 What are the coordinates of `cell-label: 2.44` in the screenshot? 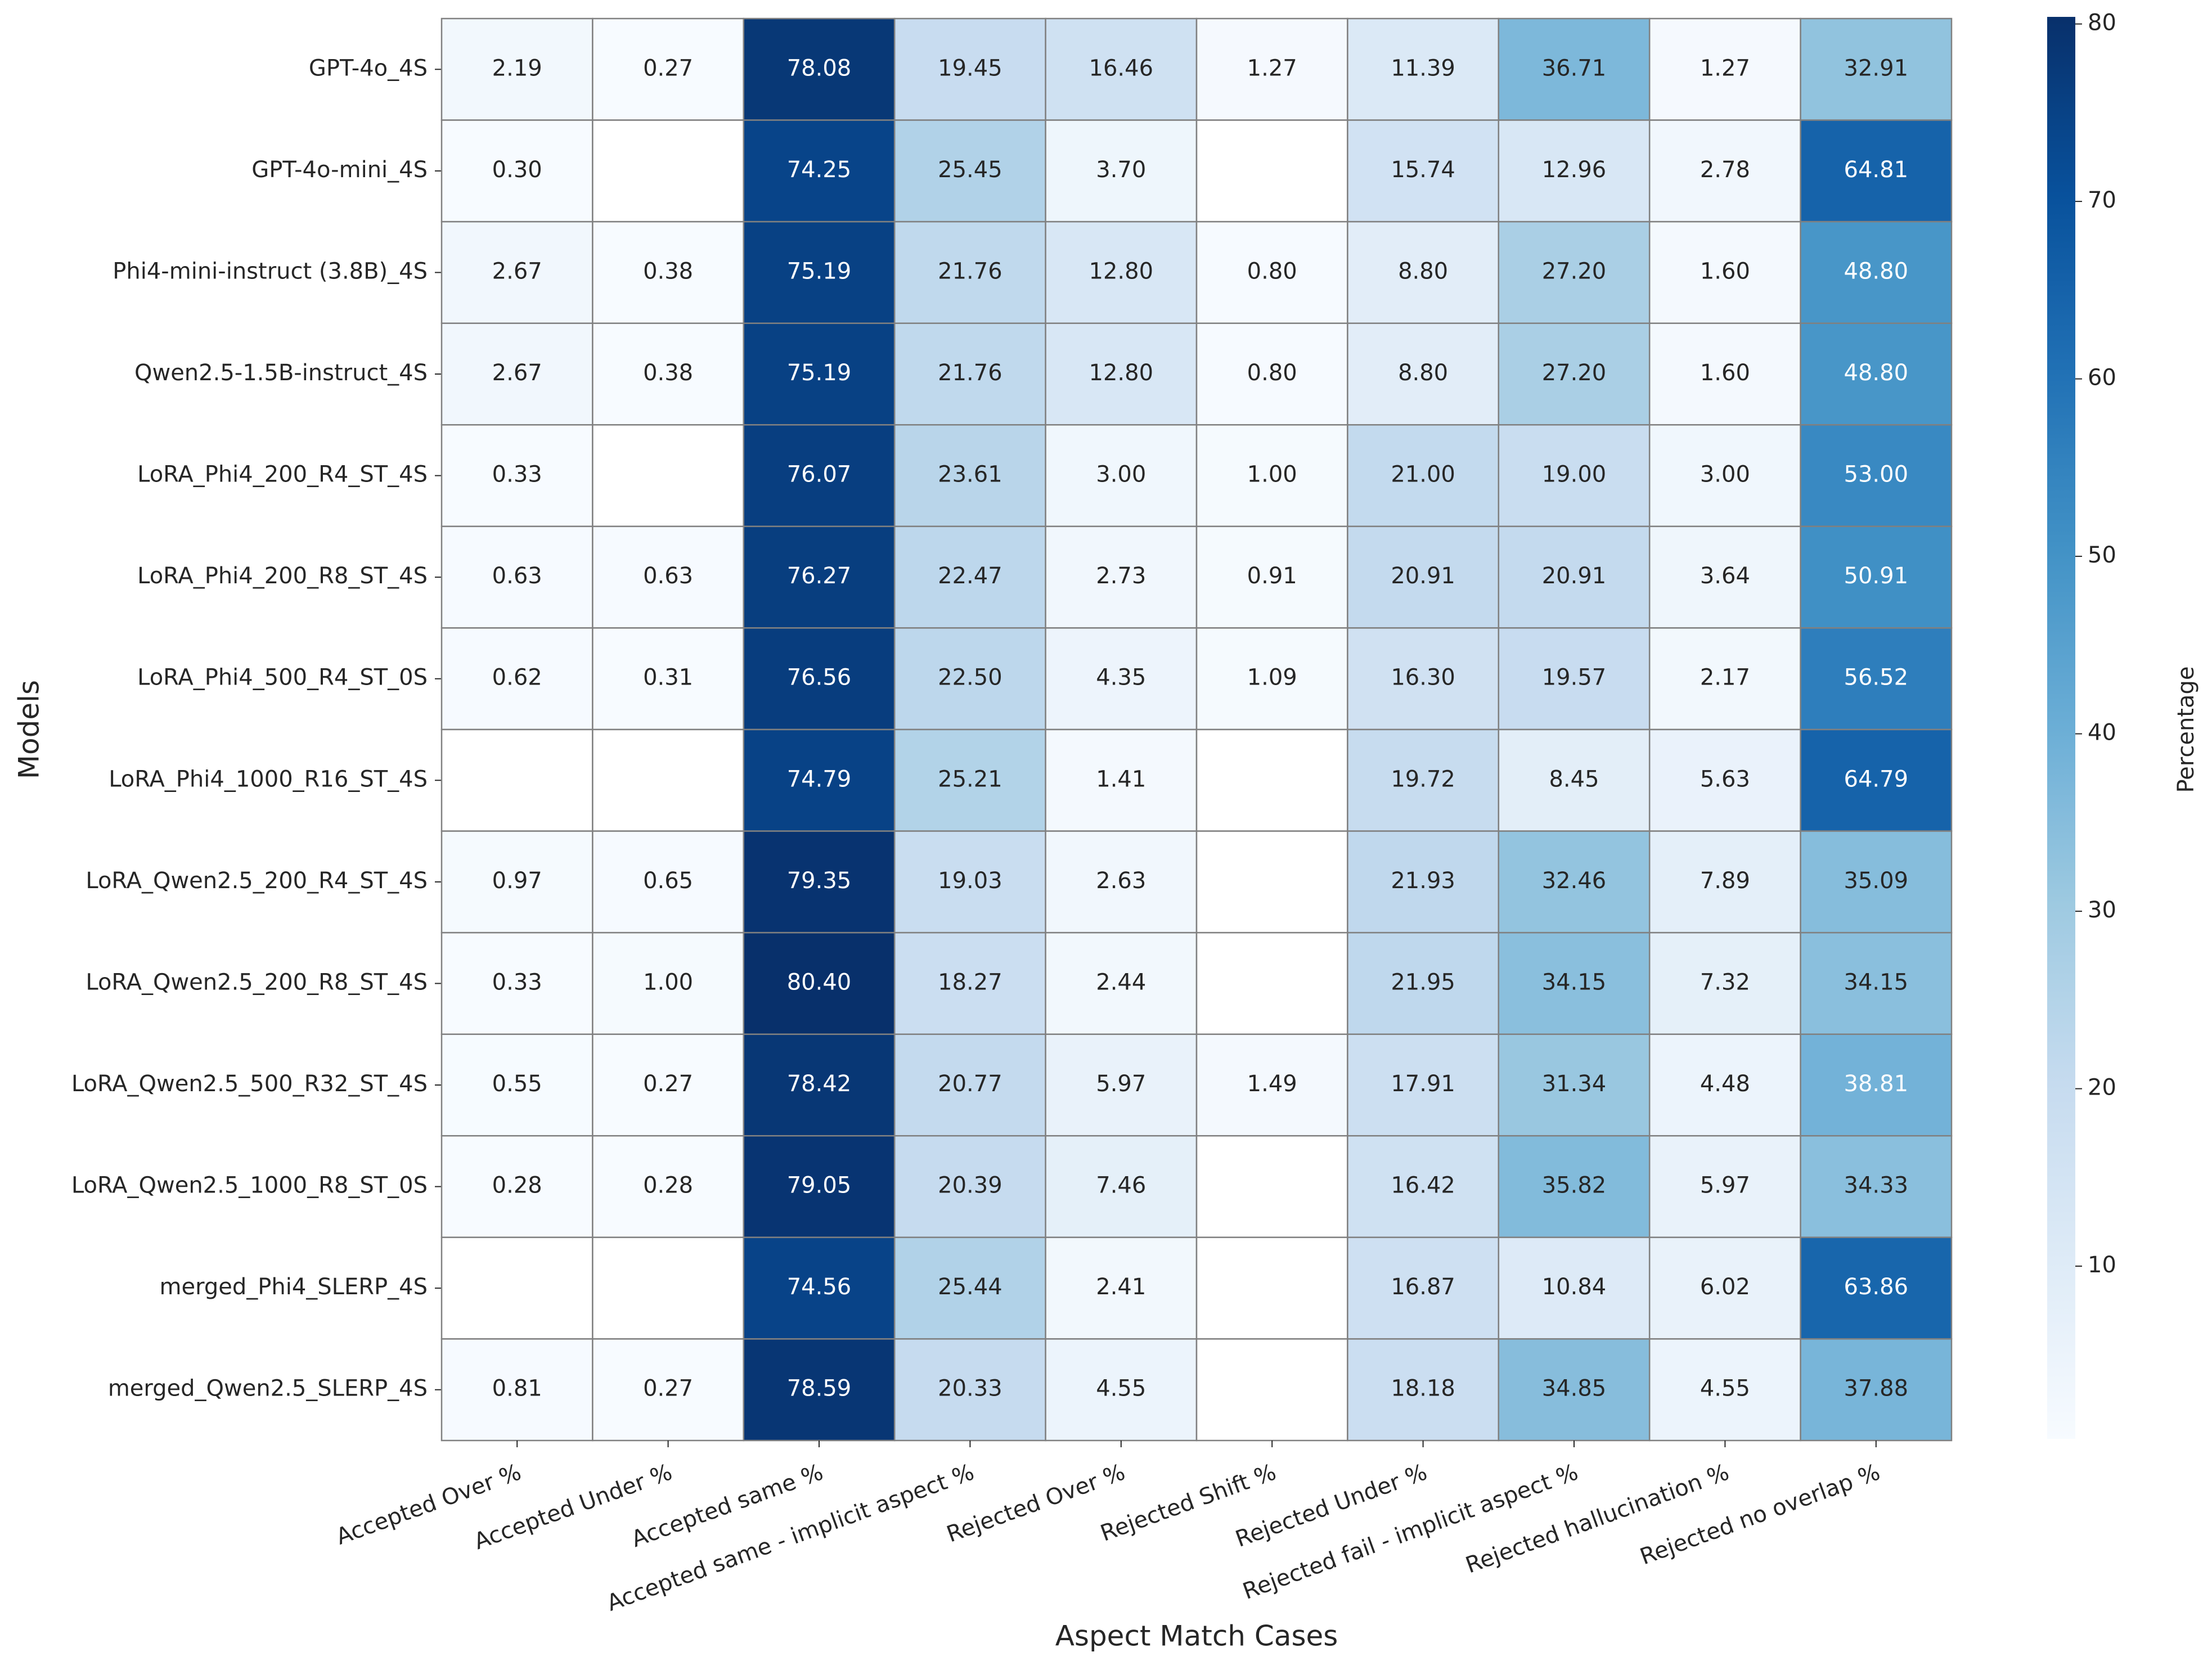 It's located at (1121, 982).